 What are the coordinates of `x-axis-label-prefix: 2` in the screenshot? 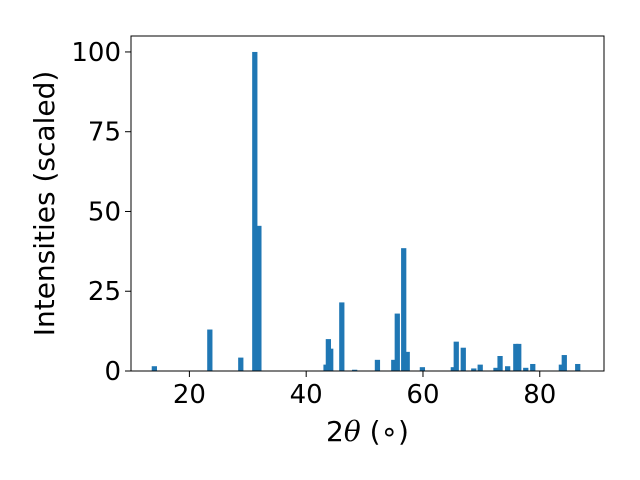 It's located at (335, 431).